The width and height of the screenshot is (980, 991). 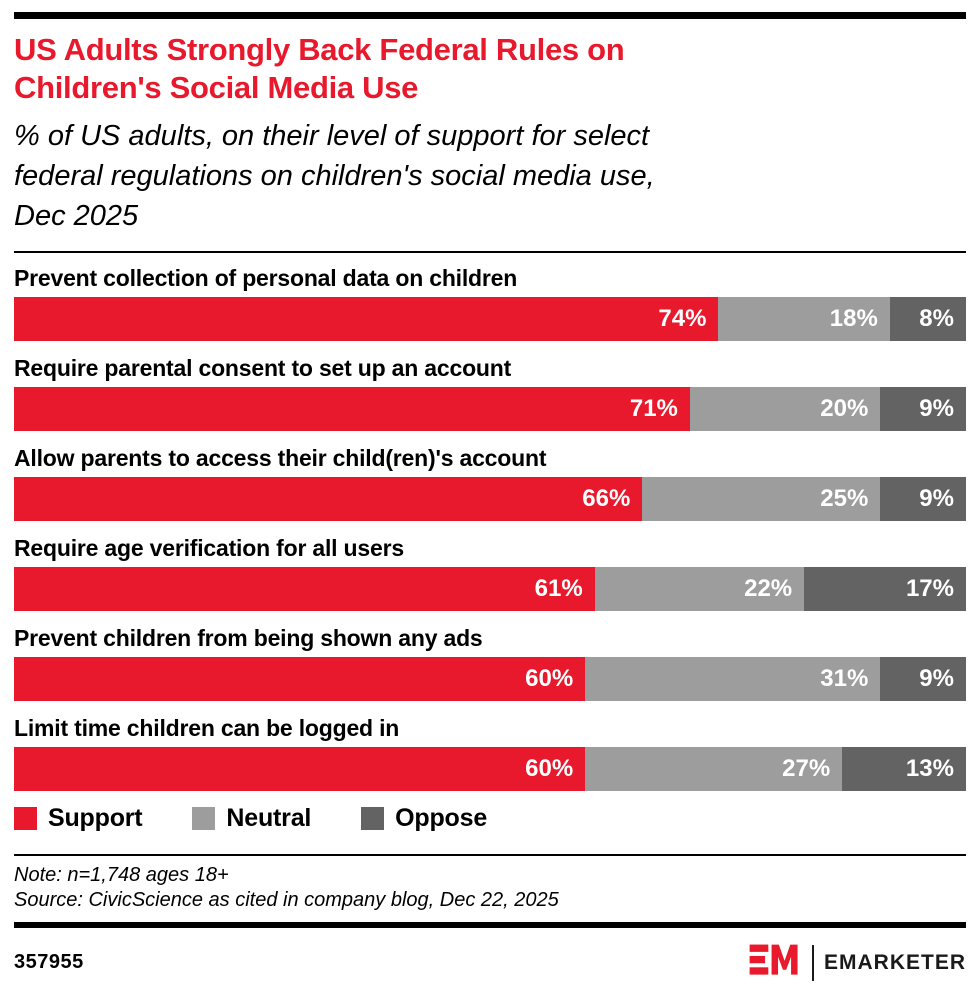 I want to click on stacked-bar: 60% 31% 9%, so click(x=490, y=679).